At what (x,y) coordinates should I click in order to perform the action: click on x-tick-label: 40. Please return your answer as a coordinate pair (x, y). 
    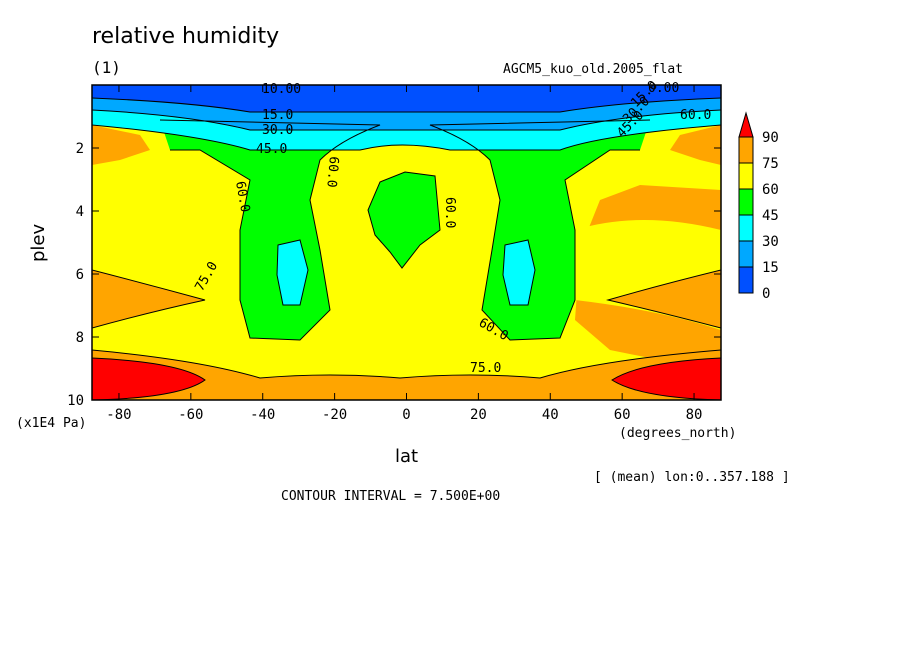
    Looking at the image, I should click on (550, 415).